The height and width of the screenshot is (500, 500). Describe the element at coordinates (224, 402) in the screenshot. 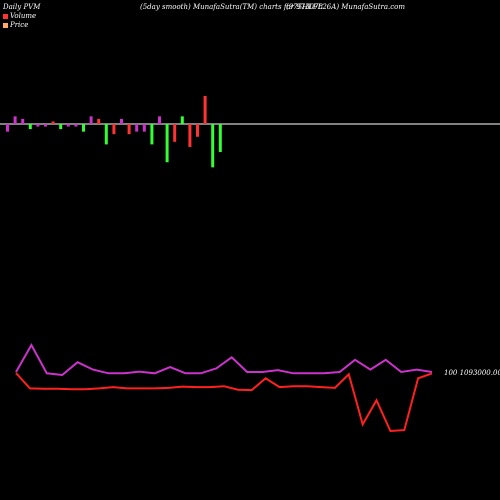

I see `price-line` at that location.